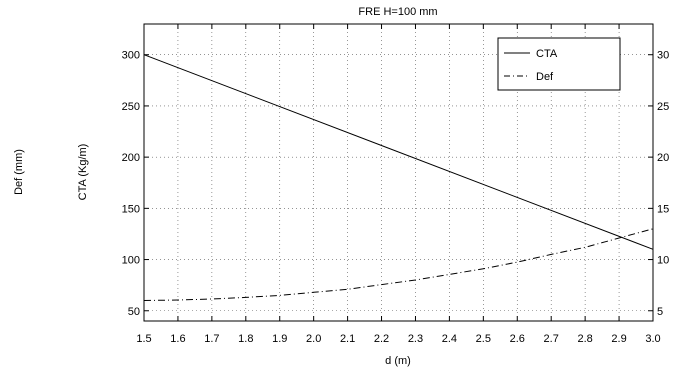  Describe the element at coordinates (131, 158) in the screenshot. I see `y-tick-label-left: 200` at that location.